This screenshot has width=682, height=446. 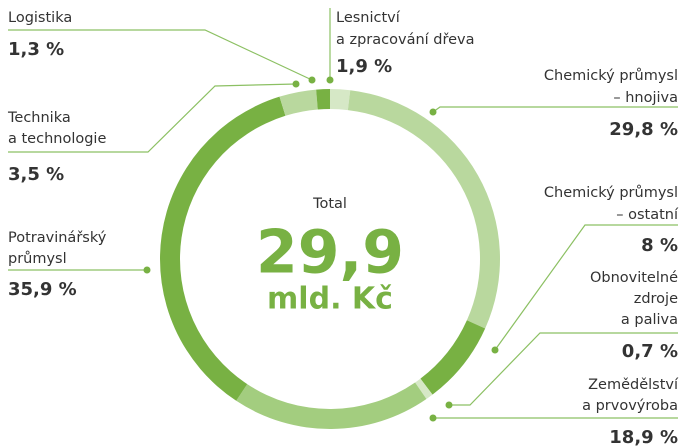 What do you see at coordinates (42, 289) in the screenshot?
I see `value-label: 35,9 %` at bounding box center [42, 289].